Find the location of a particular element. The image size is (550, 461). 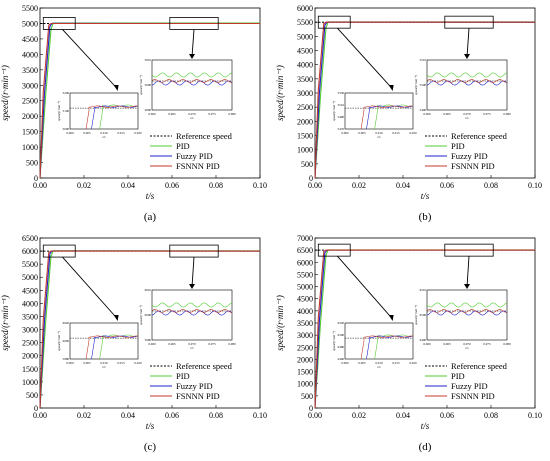

y-tick-label: 1500 is located at coordinates (305, 372).